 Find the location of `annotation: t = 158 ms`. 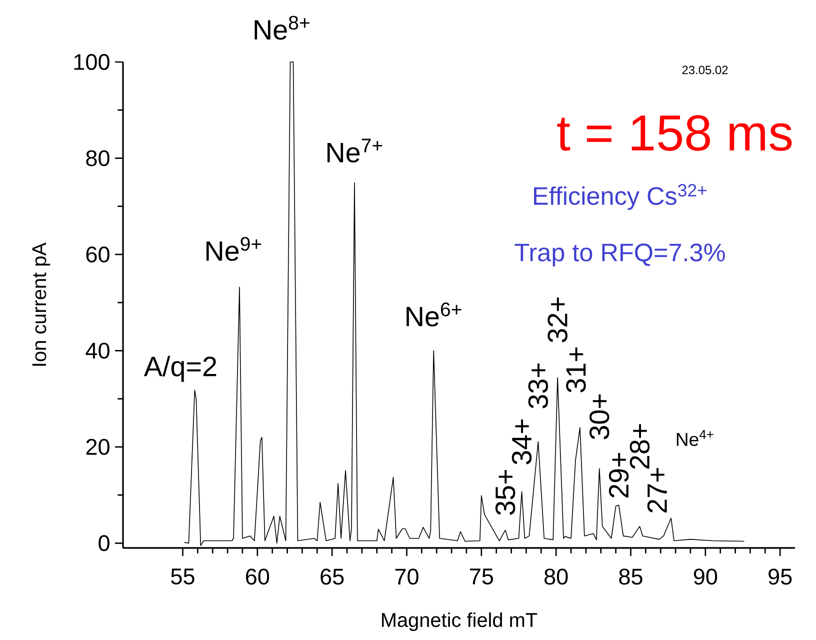

annotation: t = 158 ms is located at coordinates (674, 133).